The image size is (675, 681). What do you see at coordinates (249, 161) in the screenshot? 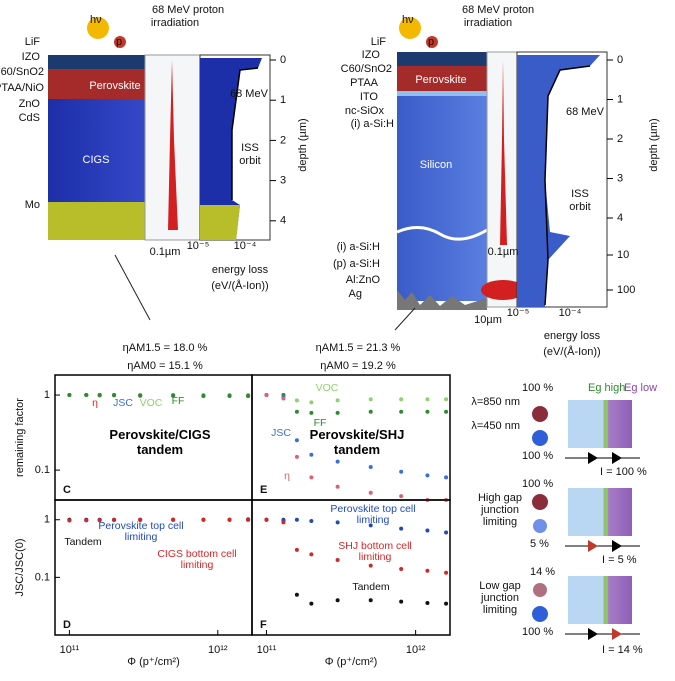
I see `orbit-label: orbit` at bounding box center [249, 161].